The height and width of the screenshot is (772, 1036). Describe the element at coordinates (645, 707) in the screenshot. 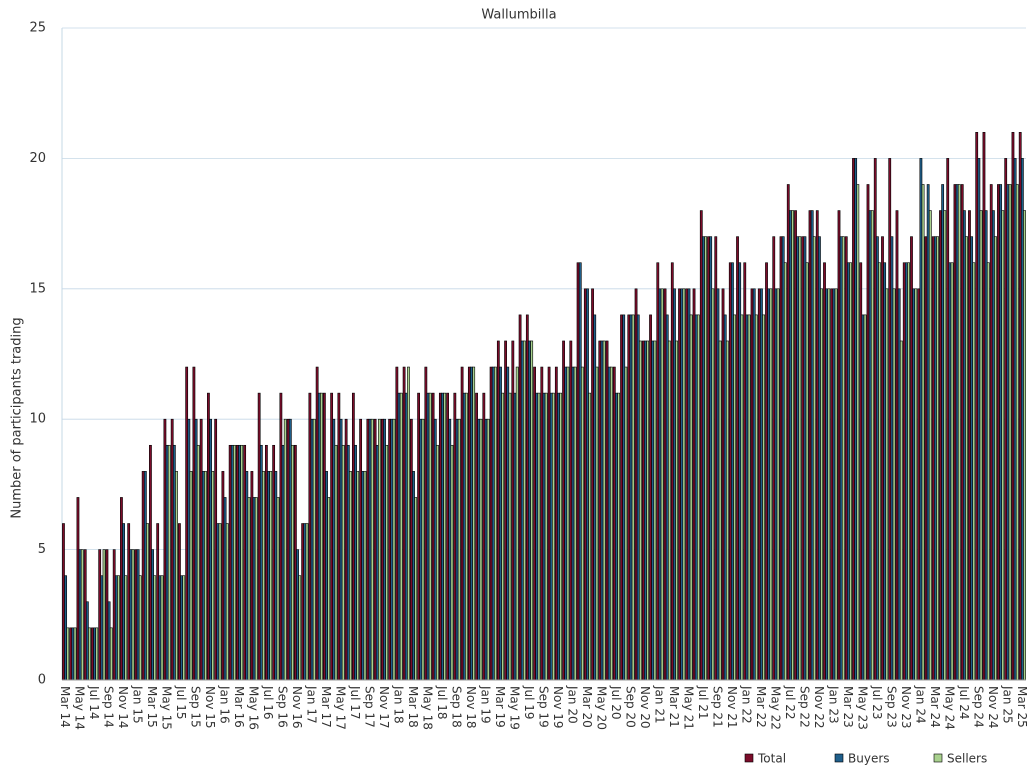

I see `x-tick-label: Nov 20` at that location.